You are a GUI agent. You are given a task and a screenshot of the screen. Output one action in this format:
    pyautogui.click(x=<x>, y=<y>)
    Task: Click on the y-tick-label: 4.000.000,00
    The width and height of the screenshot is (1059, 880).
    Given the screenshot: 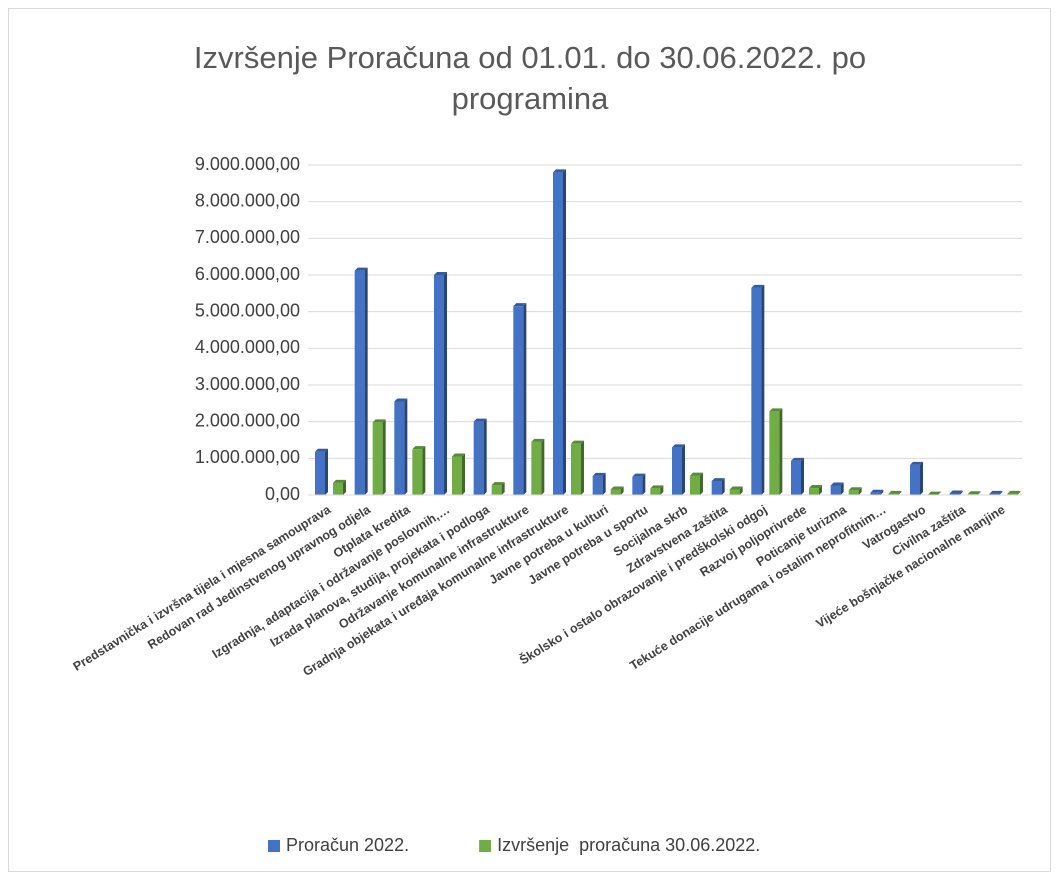 What is the action you would take?
    pyautogui.click(x=247, y=347)
    